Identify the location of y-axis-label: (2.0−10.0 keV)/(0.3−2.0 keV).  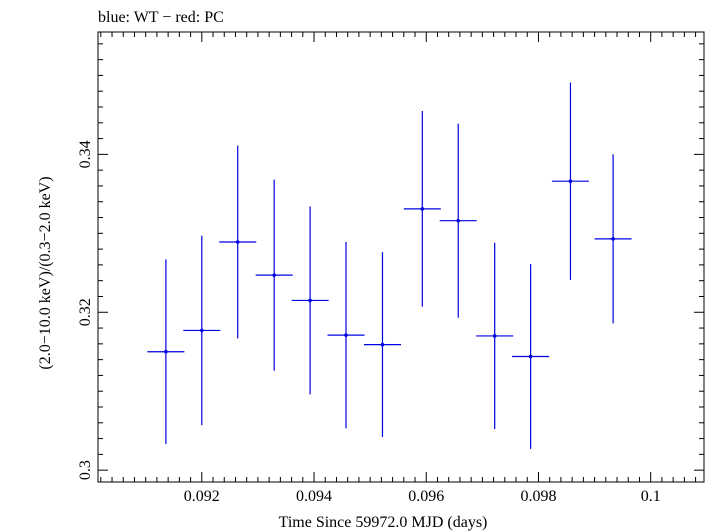
(45, 272).